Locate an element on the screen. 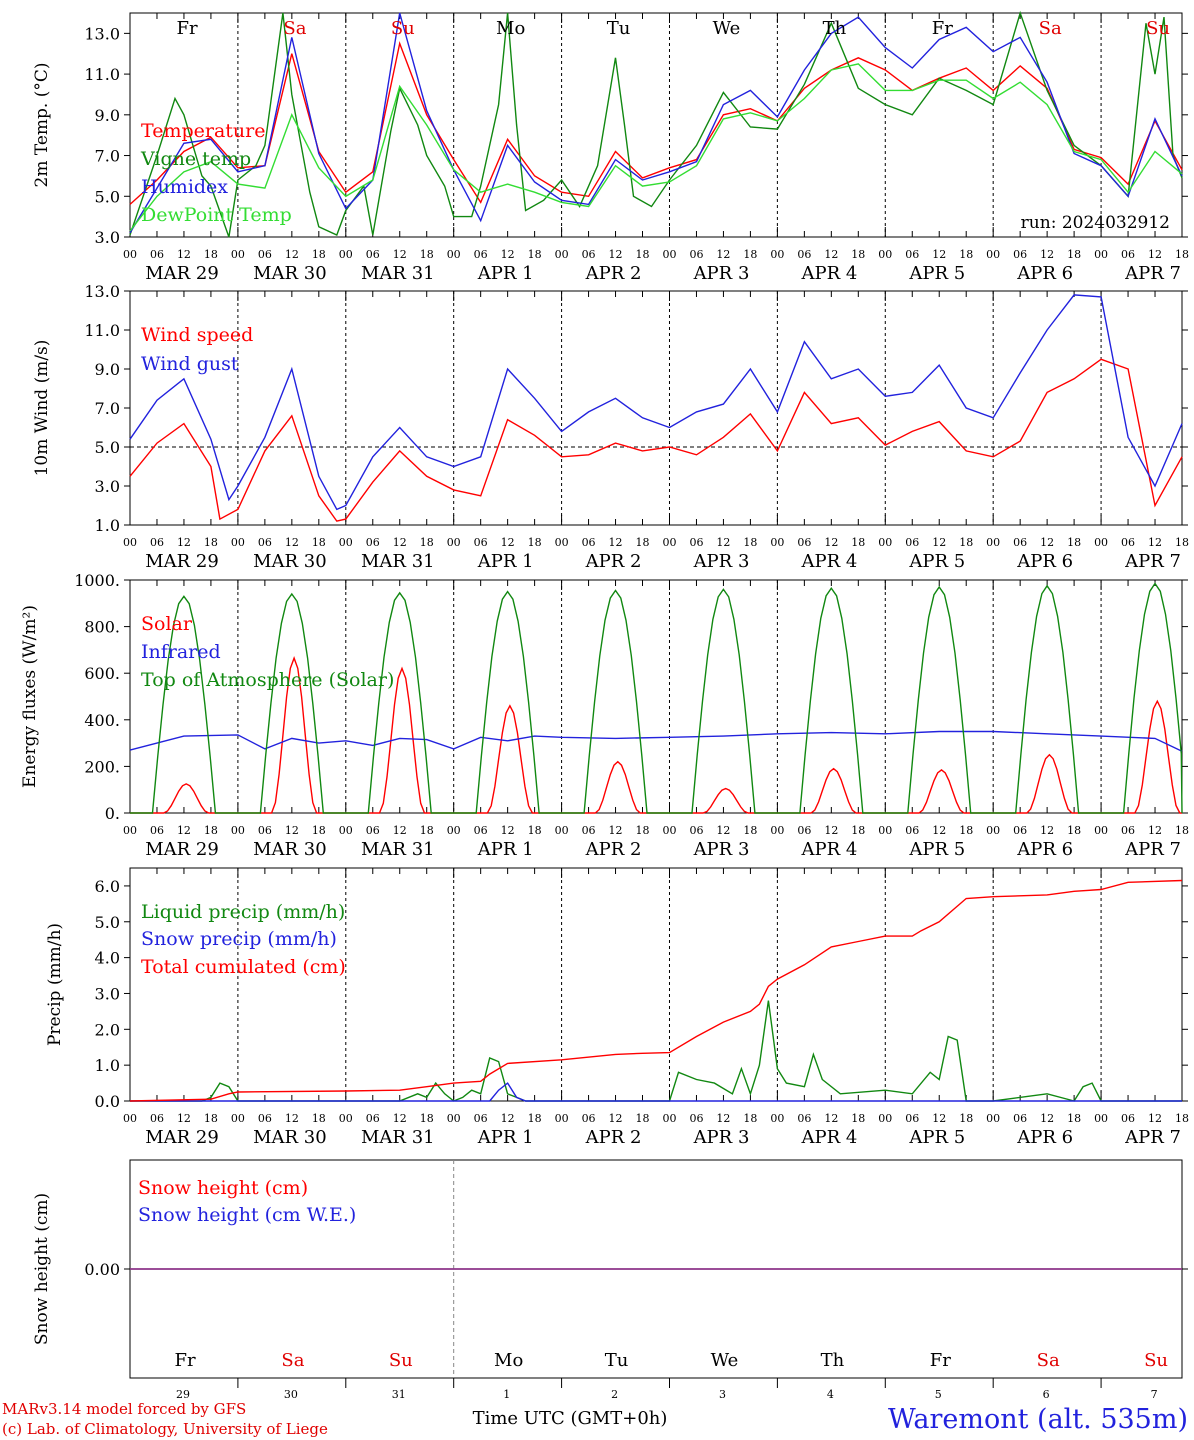 This screenshot has width=1194, height=1440. y-tick-label: 3.0 is located at coordinates (107, 486).